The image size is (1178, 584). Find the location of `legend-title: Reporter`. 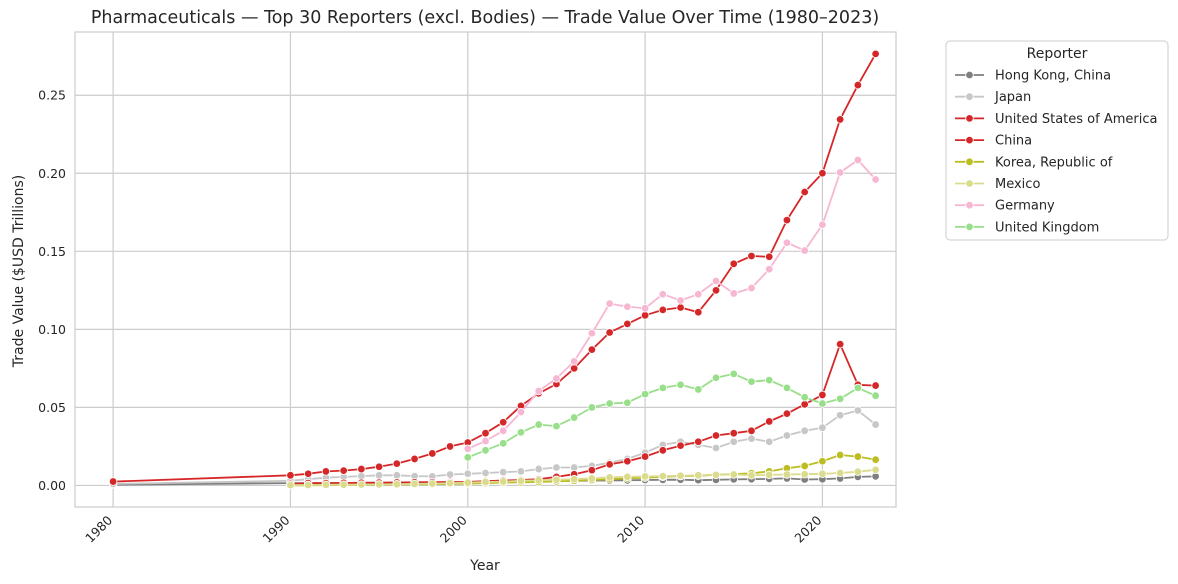

legend-title: Reporter is located at coordinates (1057, 54).